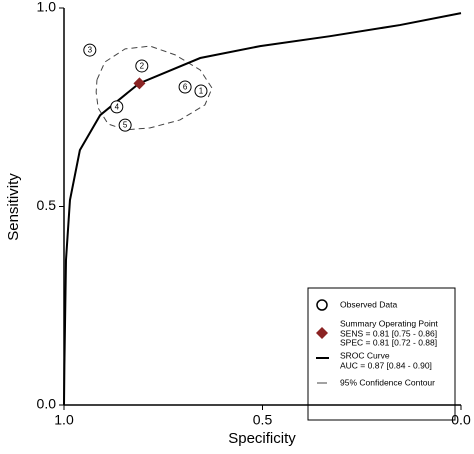 Image resolution: width=474 pixels, height=454 pixels. I want to click on legend-box, so click(381, 354).